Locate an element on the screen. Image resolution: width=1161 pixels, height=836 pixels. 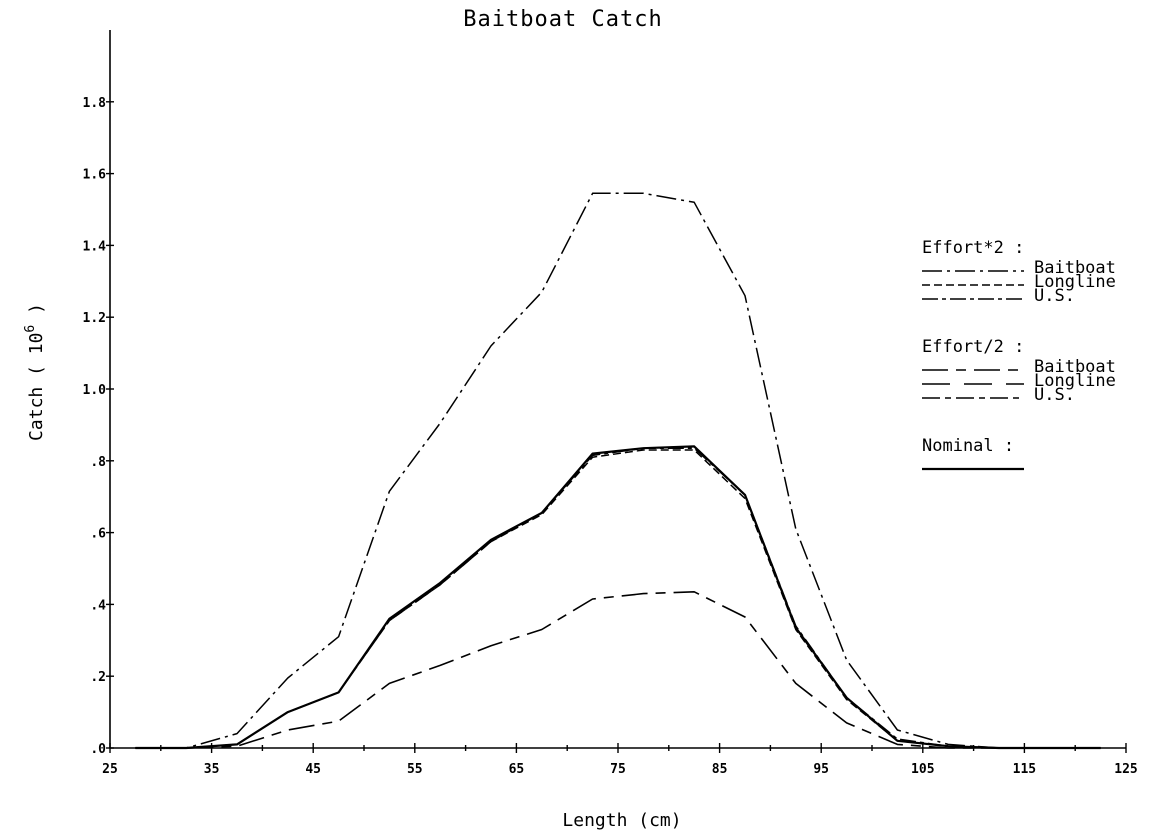
y-axis-label: Catch ( 106 ) is located at coordinates (35, 372).